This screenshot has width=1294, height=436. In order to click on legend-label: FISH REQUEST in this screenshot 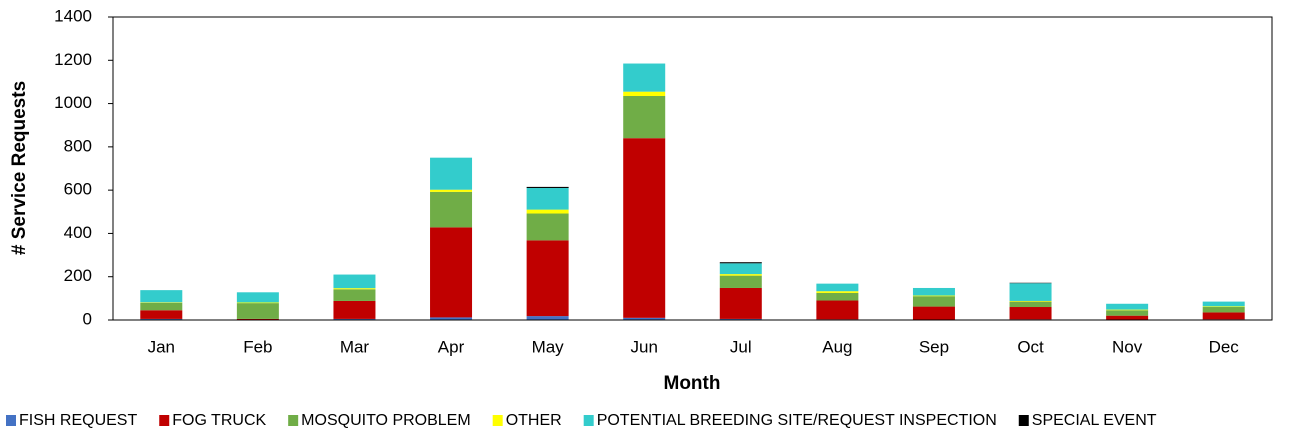, I will do `click(78, 420)`.